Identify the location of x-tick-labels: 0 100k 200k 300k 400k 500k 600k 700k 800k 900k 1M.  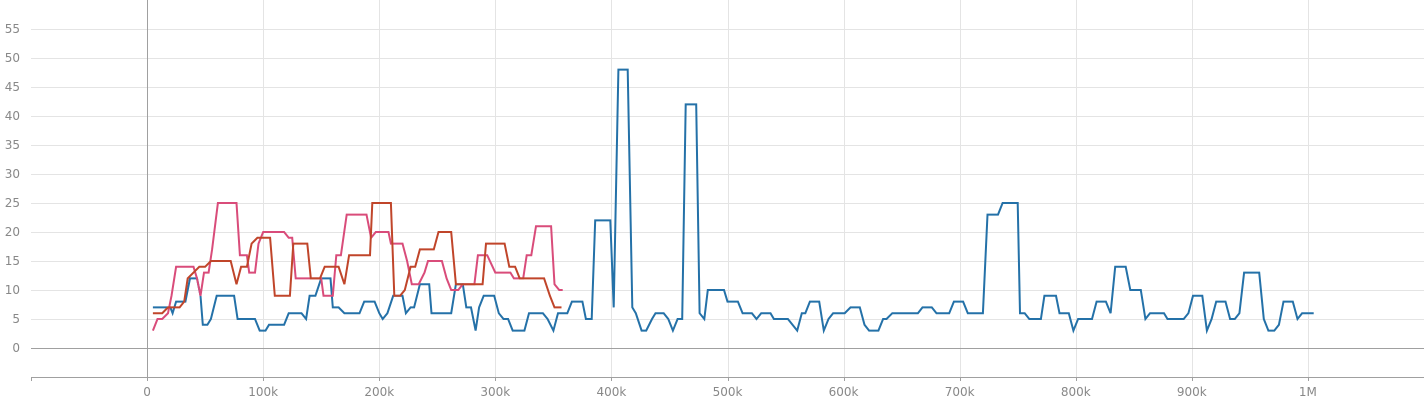
(730, 392).